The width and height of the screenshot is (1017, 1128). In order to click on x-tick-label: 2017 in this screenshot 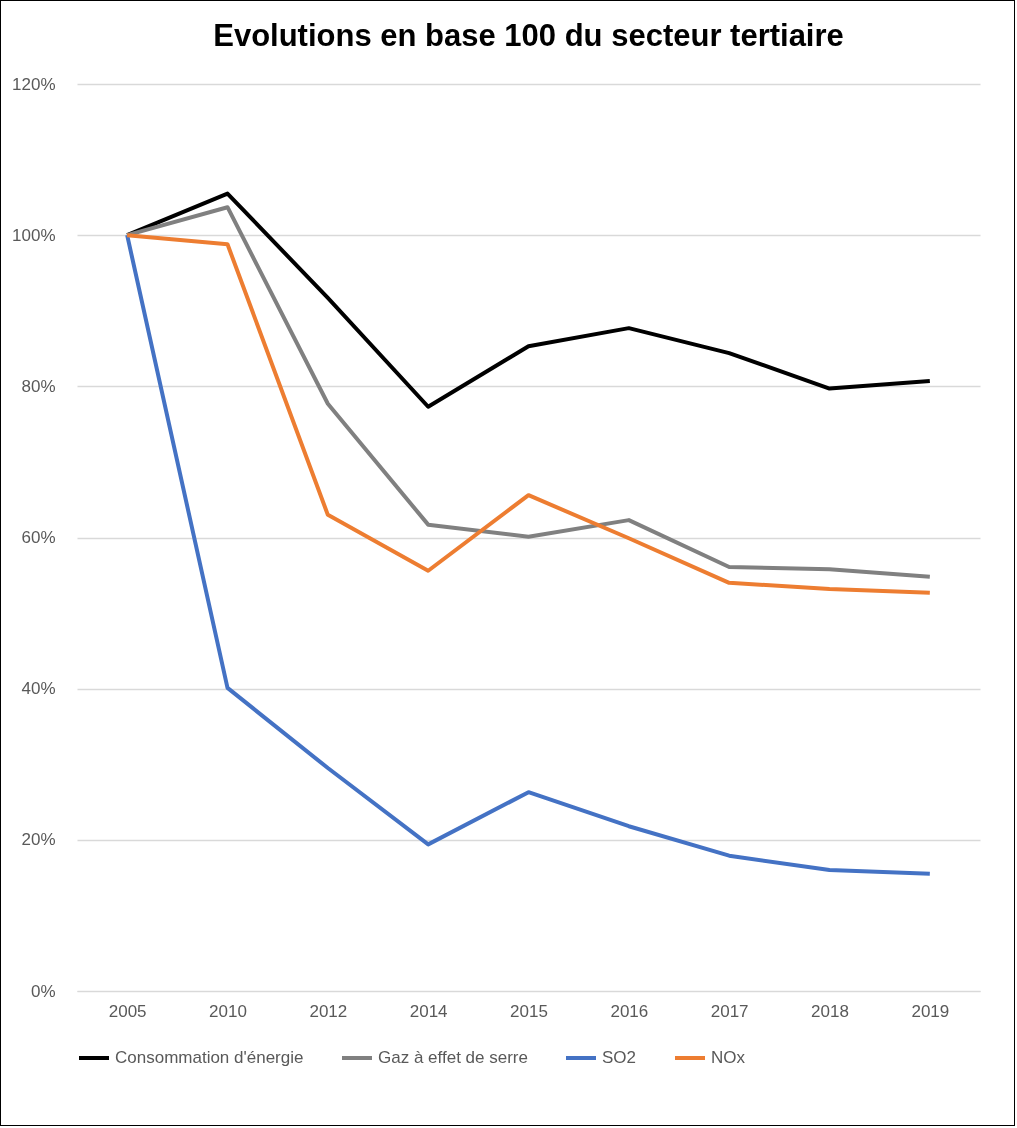, I will do `click(729, 1011)`.